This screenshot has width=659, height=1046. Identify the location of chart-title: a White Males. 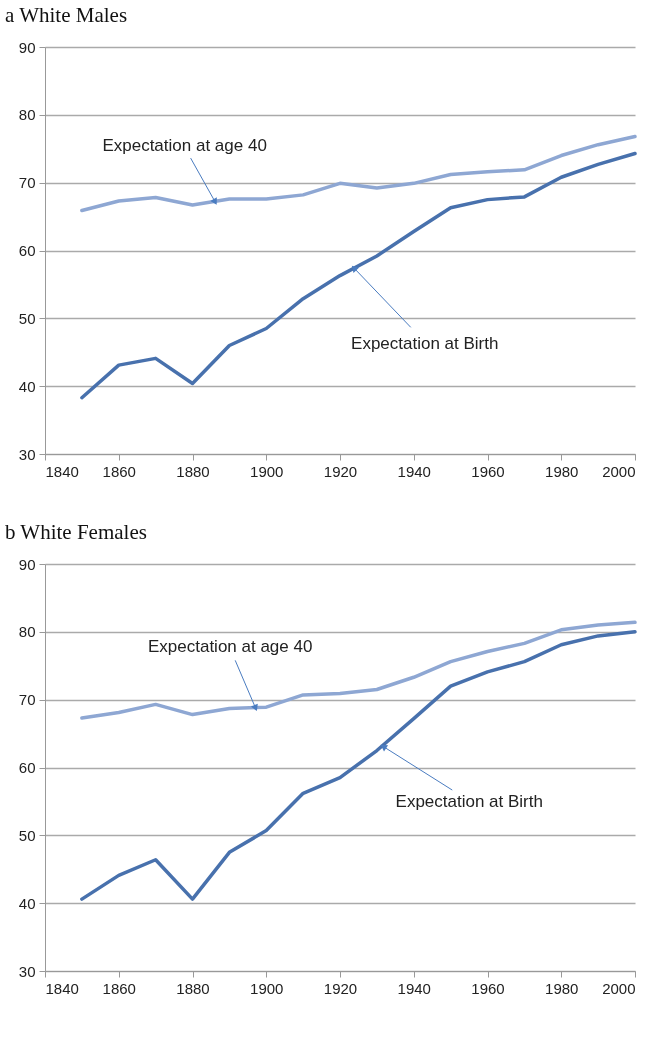
(66, 15).